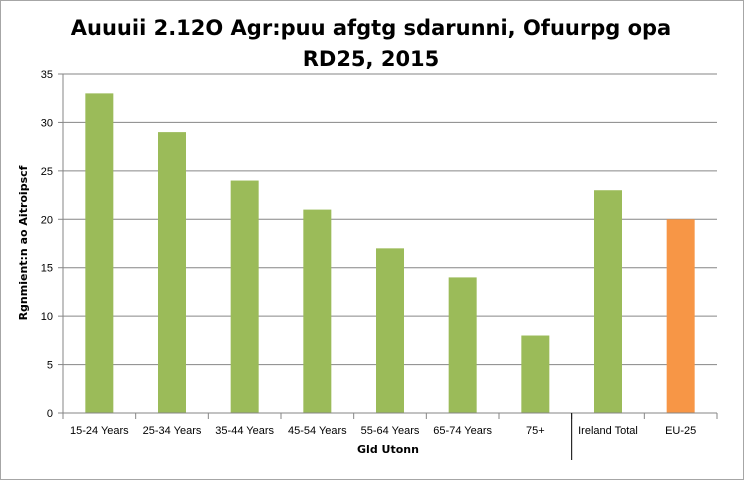 This screenshot has width=744, height=481. I want to click on bar-15-24-years, so click(99, 253).